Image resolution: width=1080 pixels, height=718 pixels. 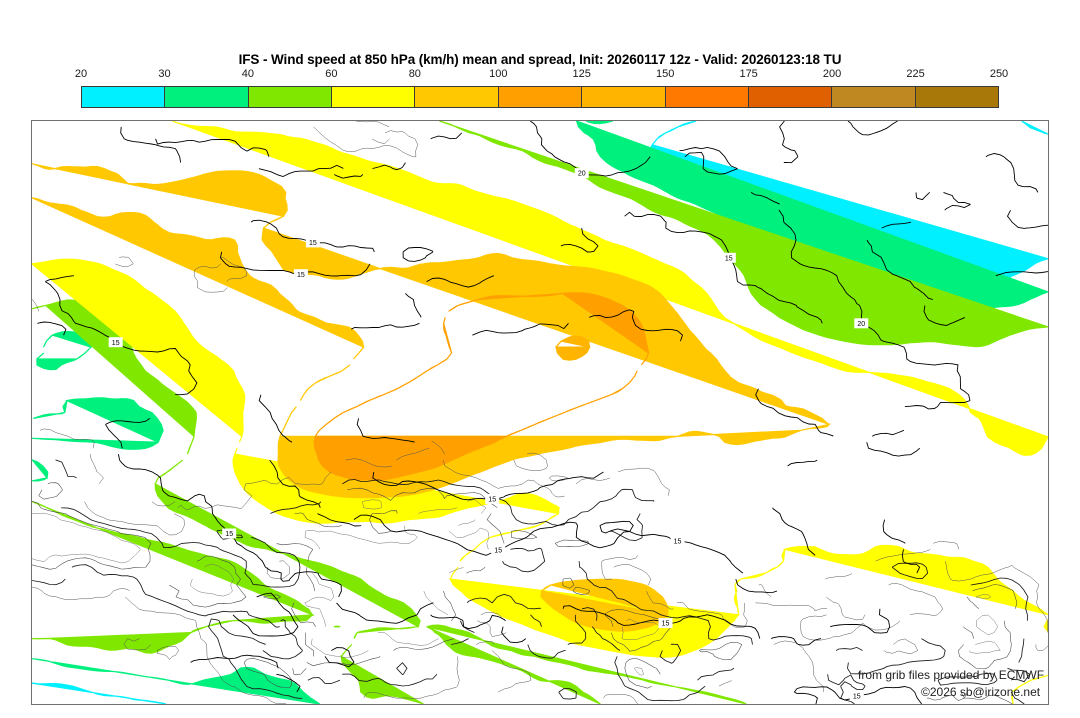 I want to click on colorbar: 20 30 40 60 80 100 125 150 175 200 225 250, so click(x=541, y=88).